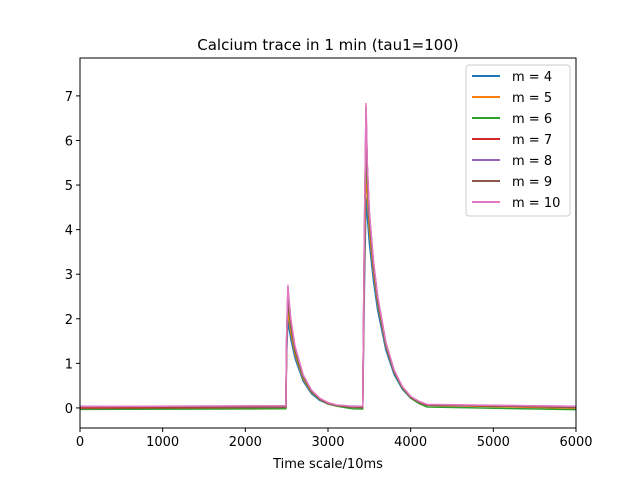 The width and height of the screenshot is (640, 480). What do you see at coordinates (69, 320) in the screenshot?
I see `y-tick-label: 2` at bounding box center [69, 320].